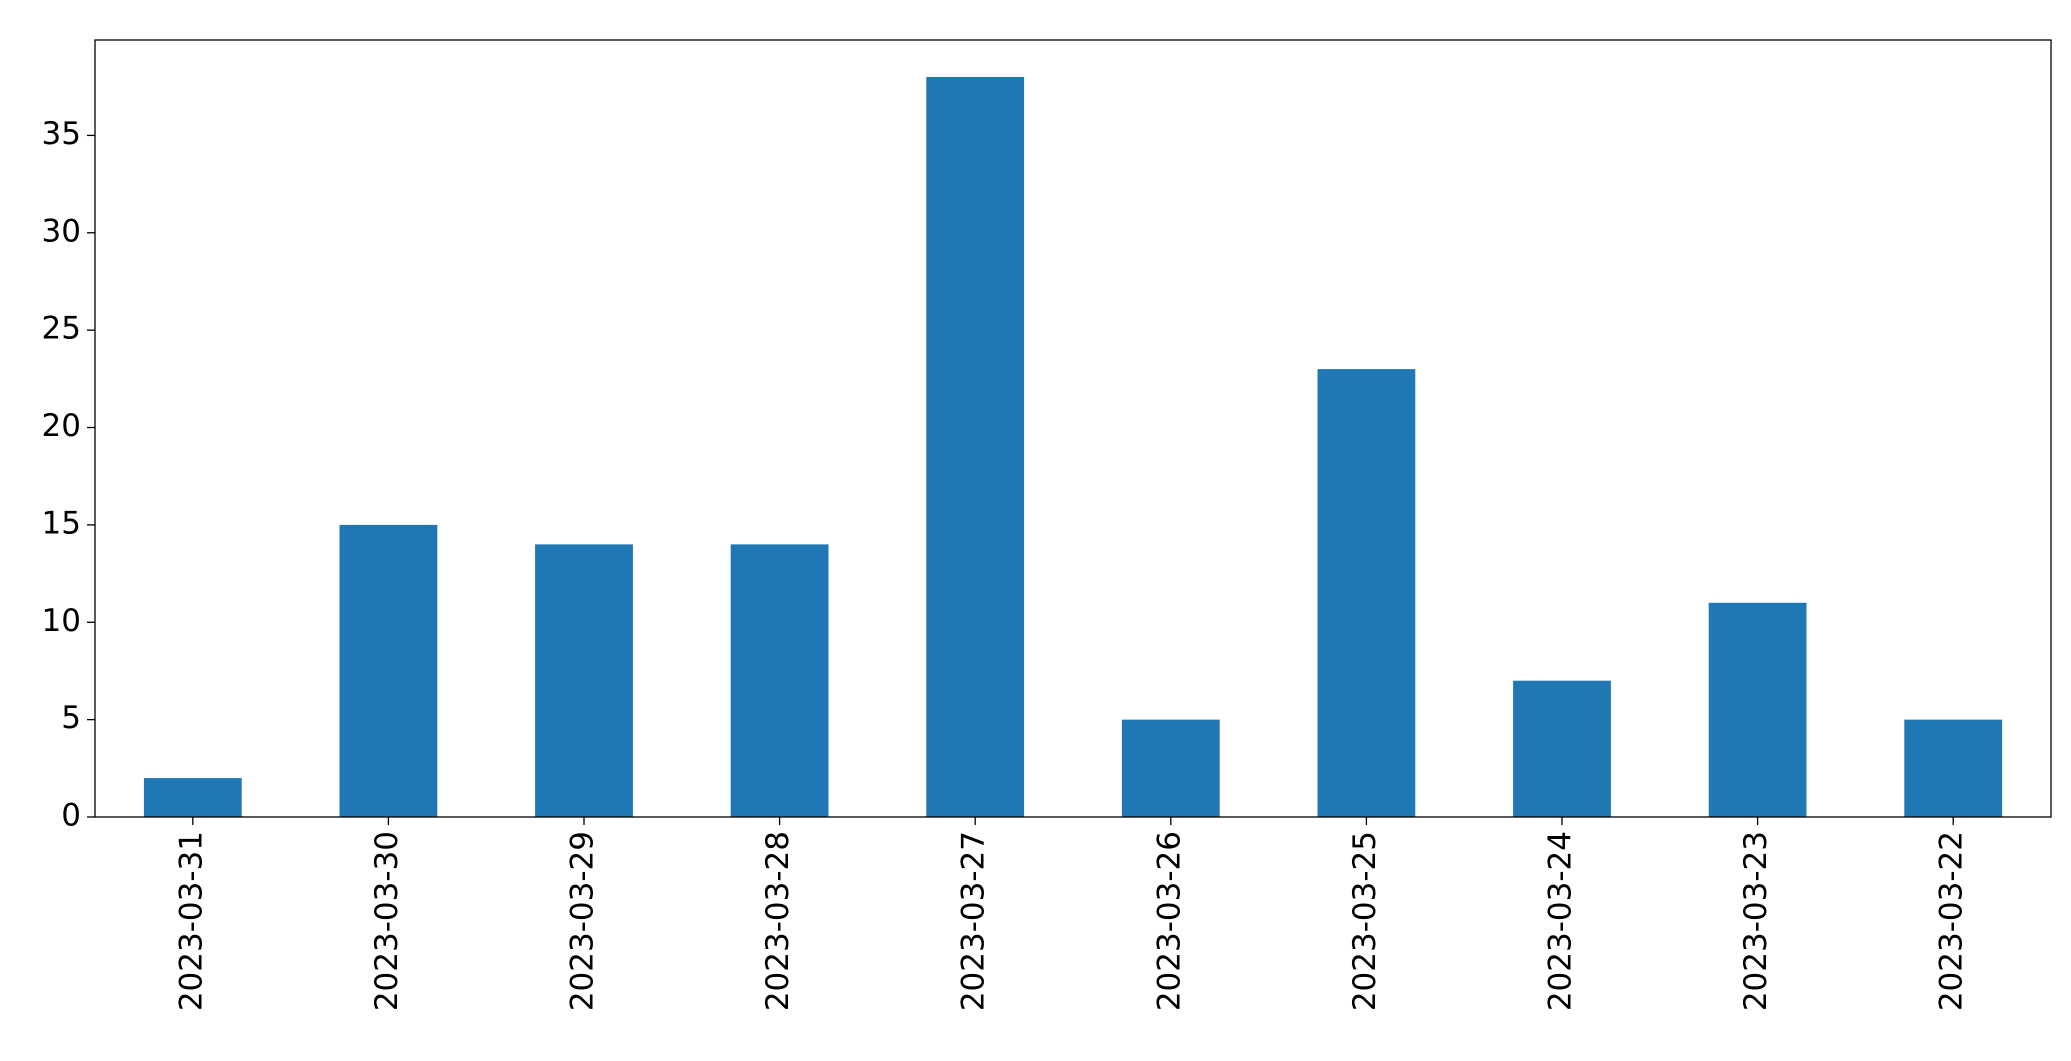 This screenshot has height=1061, width=2071. What do you see at coordinates (1169, 921) in the screenshot?
I see `x-tick-label: 2023-03-26` at bounding box center [1169, 921].